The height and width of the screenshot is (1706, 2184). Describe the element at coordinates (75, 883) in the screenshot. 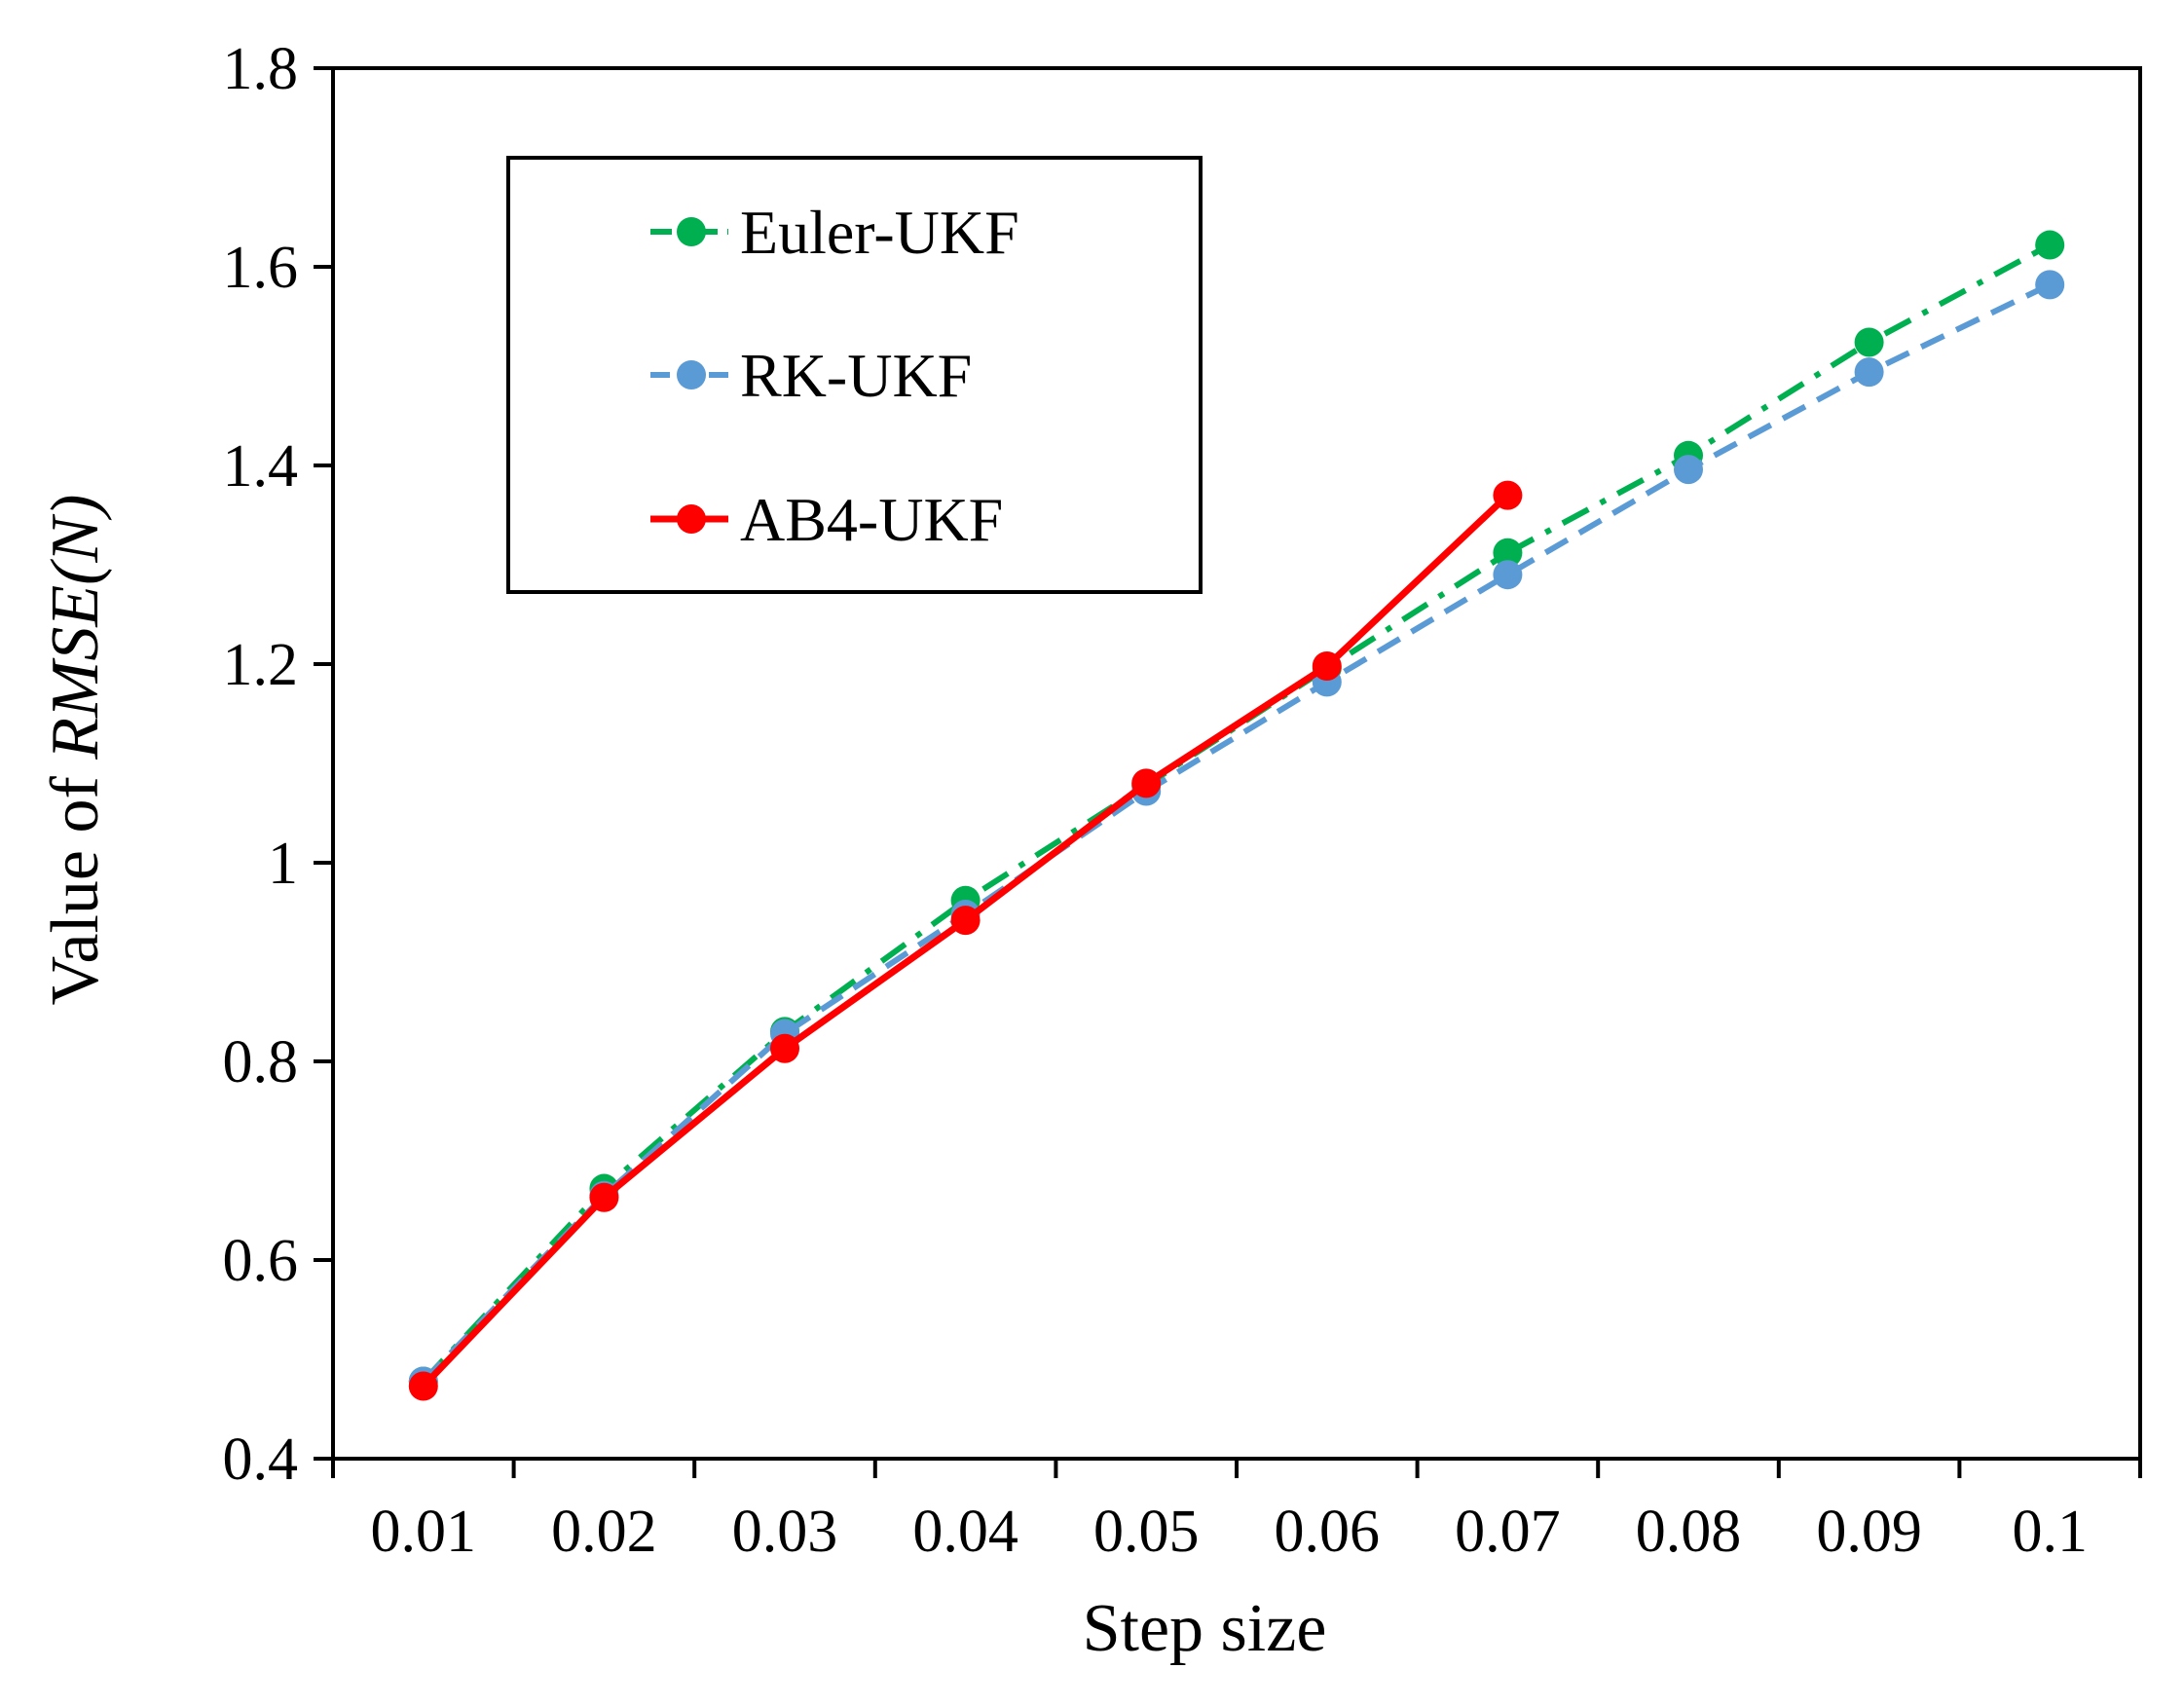

I see `y-axis-title-prefix: Value of` at that location.